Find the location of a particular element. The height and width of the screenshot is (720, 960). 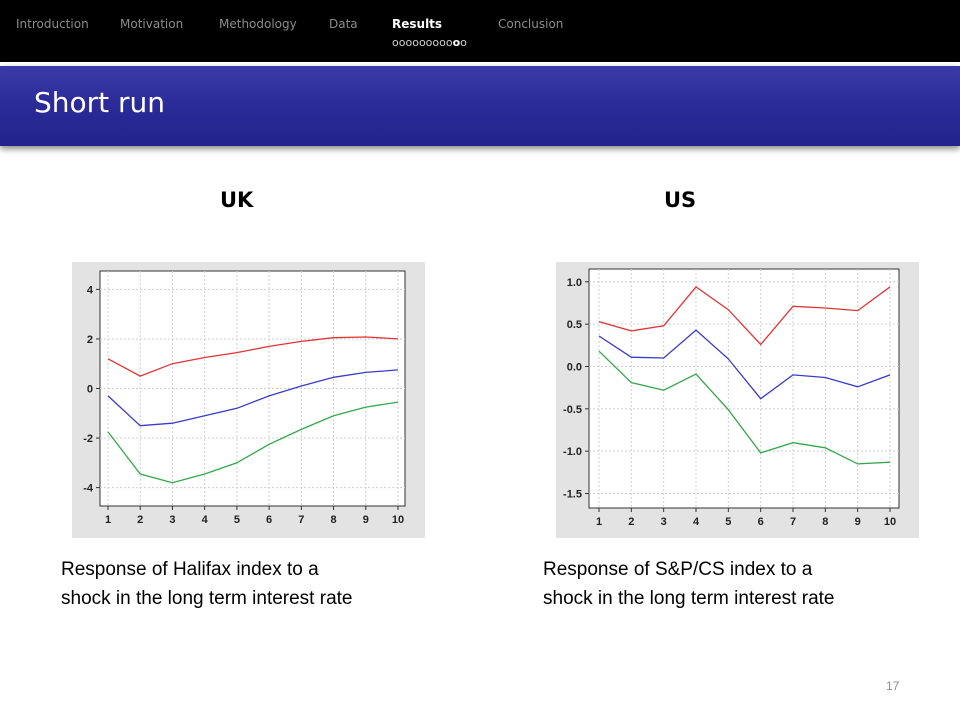

y-tick-label: 1.0 is located at coordinates (574, 283).